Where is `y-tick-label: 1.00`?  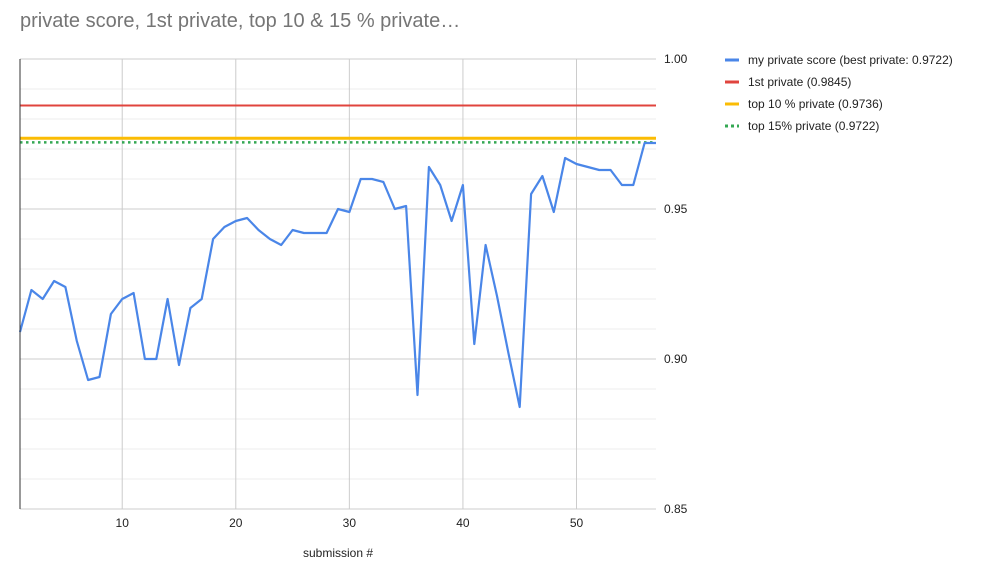 y-tick-label: 1.00 is located at coordinates (676, 59).